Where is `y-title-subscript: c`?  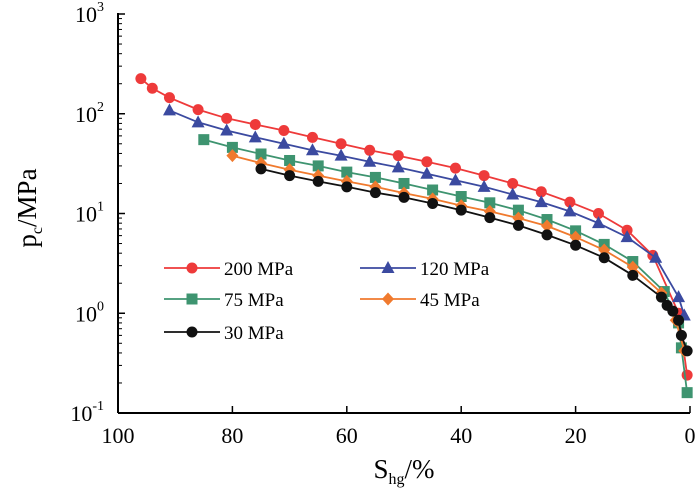
y-title-subscript: c is located at coordinates (37, 230).